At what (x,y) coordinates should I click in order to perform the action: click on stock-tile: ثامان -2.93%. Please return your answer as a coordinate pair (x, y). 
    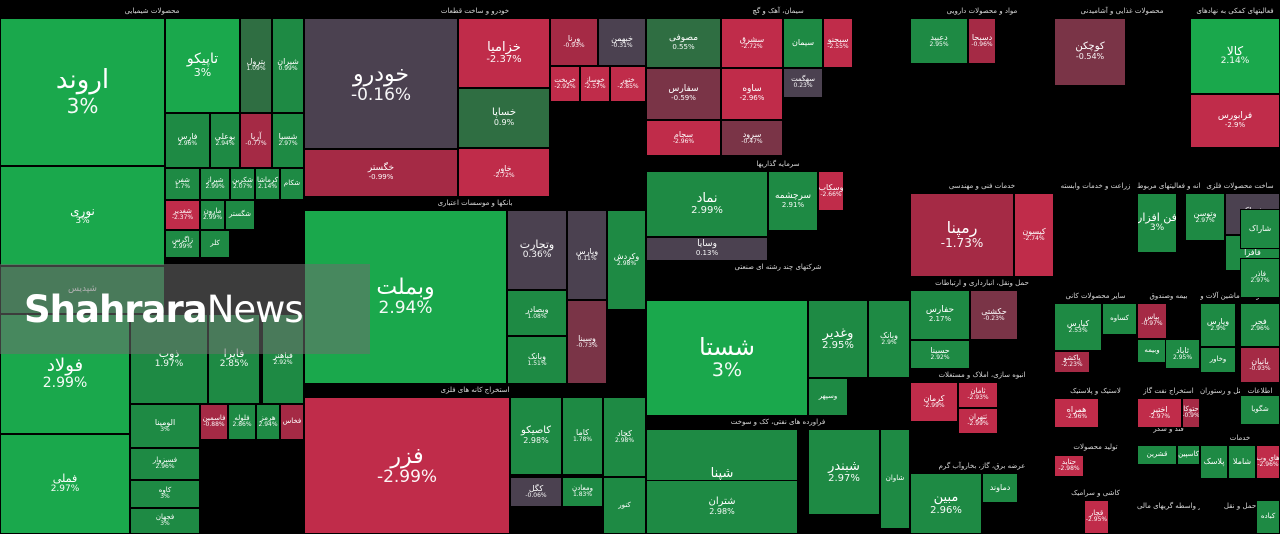
    Looking at the image, I should click on (978, 395).